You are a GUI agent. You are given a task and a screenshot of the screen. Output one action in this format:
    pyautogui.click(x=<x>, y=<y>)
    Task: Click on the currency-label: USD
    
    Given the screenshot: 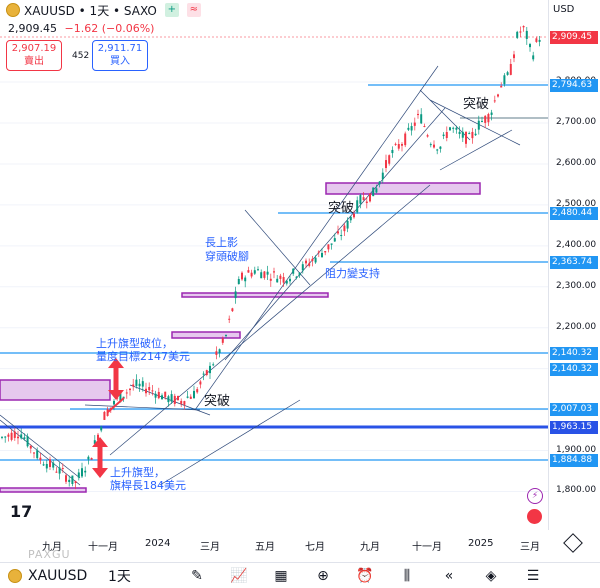 What is the action you would take?
    pyautogui.click(x=564, y=9)
    